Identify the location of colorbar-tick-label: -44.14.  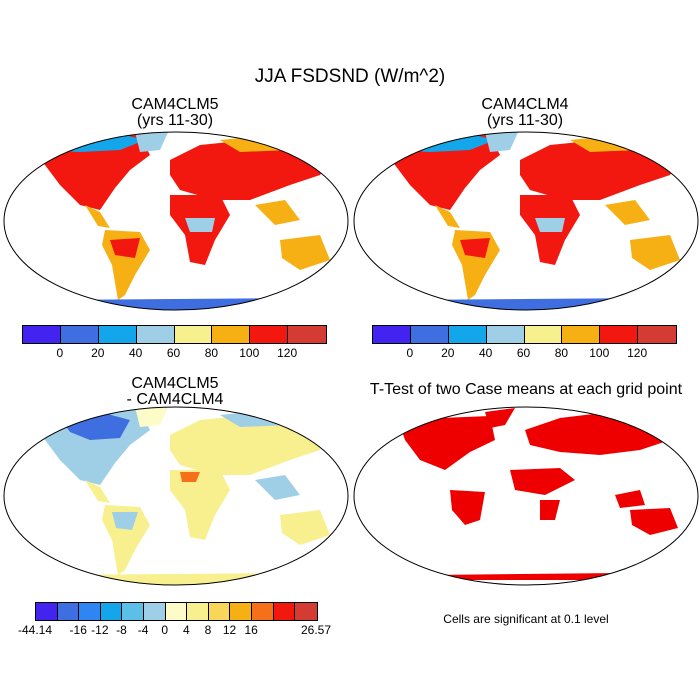
(35, 630).